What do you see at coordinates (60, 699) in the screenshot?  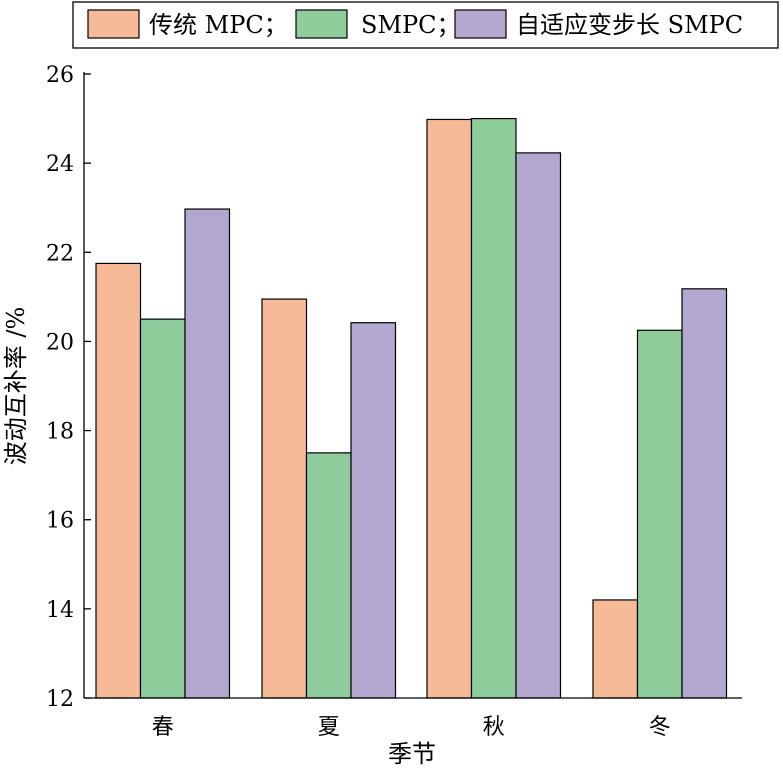 I see `y-tick-label: 12` at bounding box center [60, 699].